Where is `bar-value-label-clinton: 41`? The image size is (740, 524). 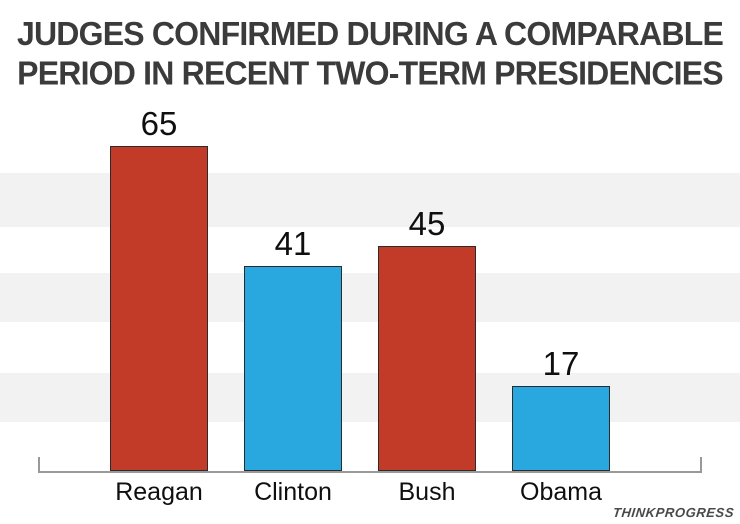
bar-value-label-clinton: 41 is located at coordinates (293, 243).